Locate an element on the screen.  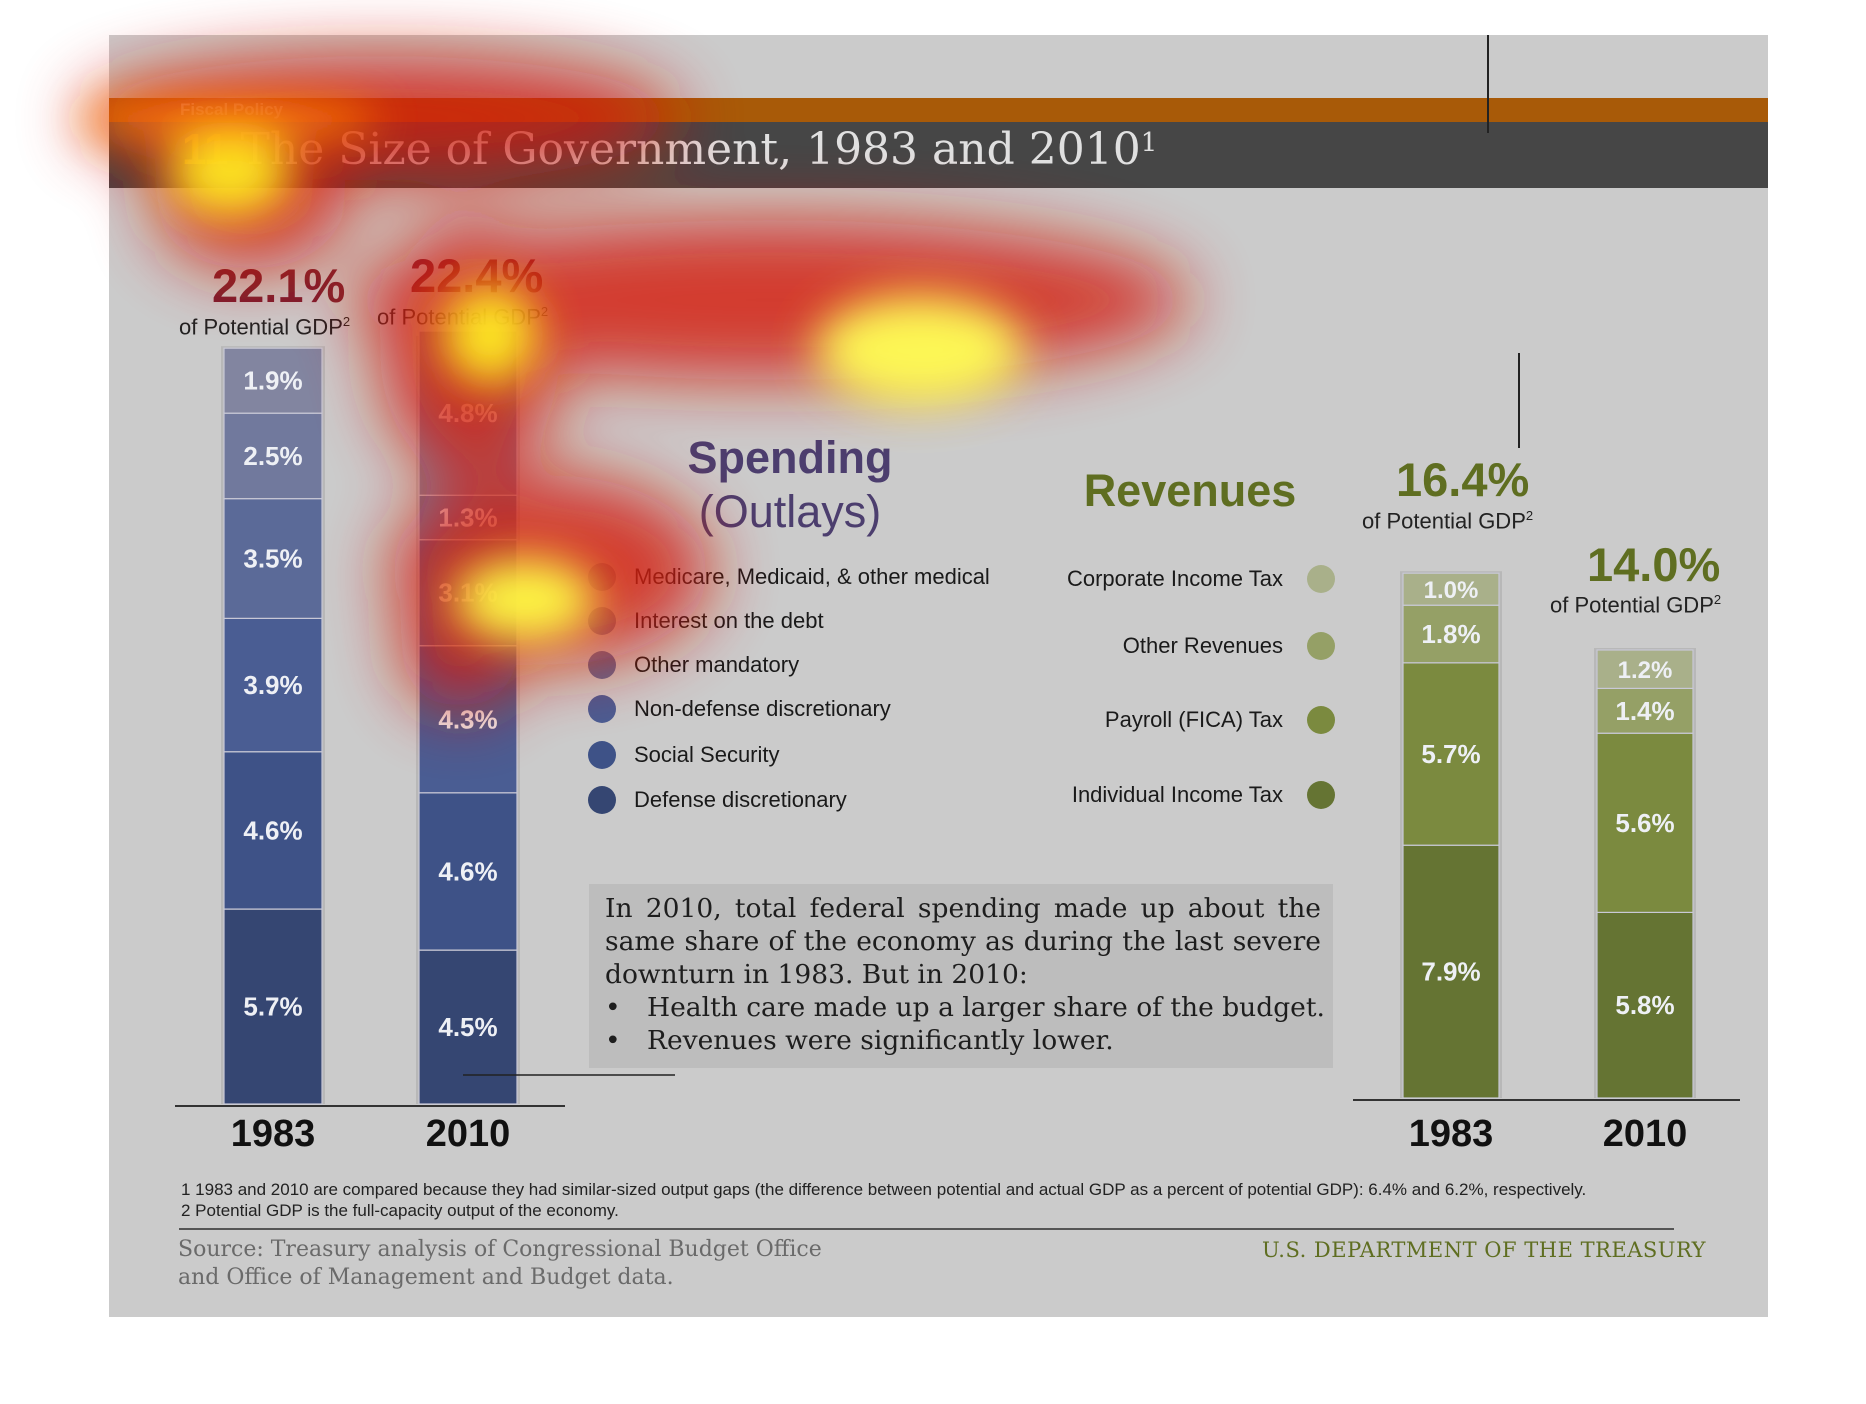
spending-segment-label: 3.5% is located at coordinates (272, 559).